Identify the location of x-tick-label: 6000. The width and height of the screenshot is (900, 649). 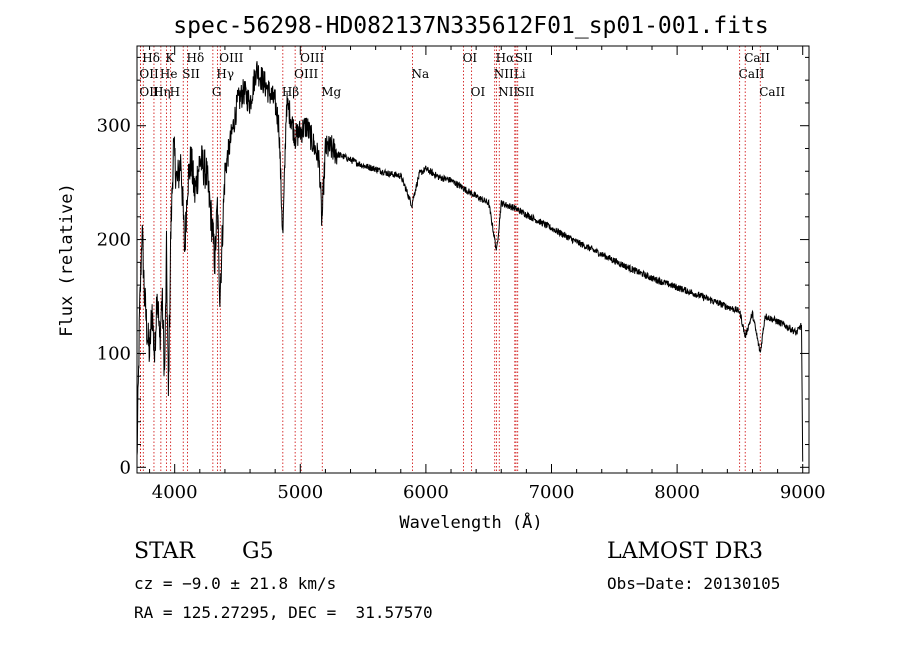
(426, 492).